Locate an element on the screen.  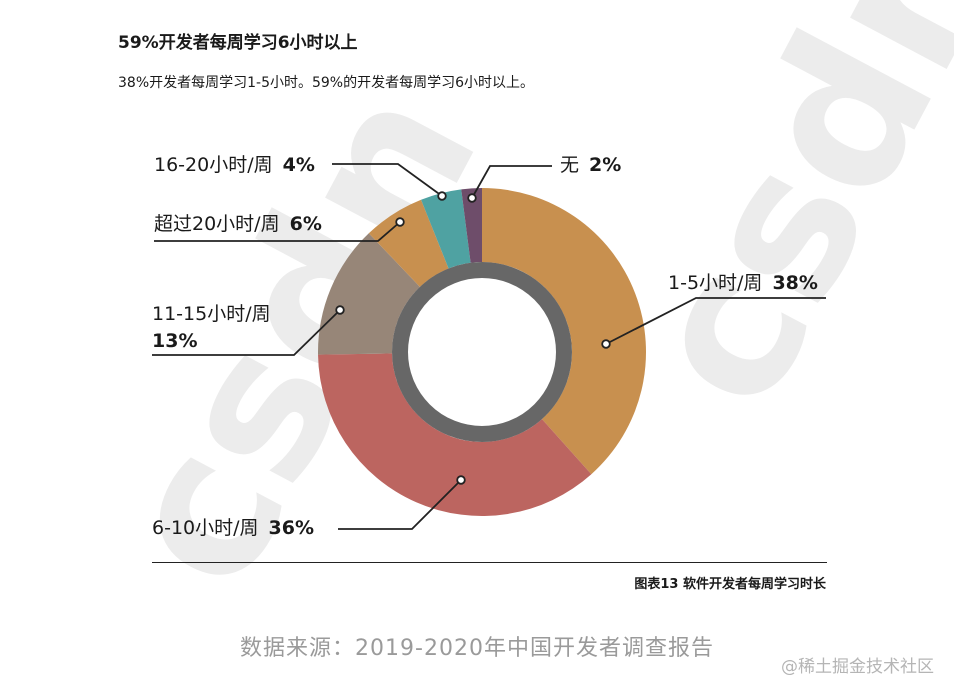
inner-ring is located at coordinates (482, 352).